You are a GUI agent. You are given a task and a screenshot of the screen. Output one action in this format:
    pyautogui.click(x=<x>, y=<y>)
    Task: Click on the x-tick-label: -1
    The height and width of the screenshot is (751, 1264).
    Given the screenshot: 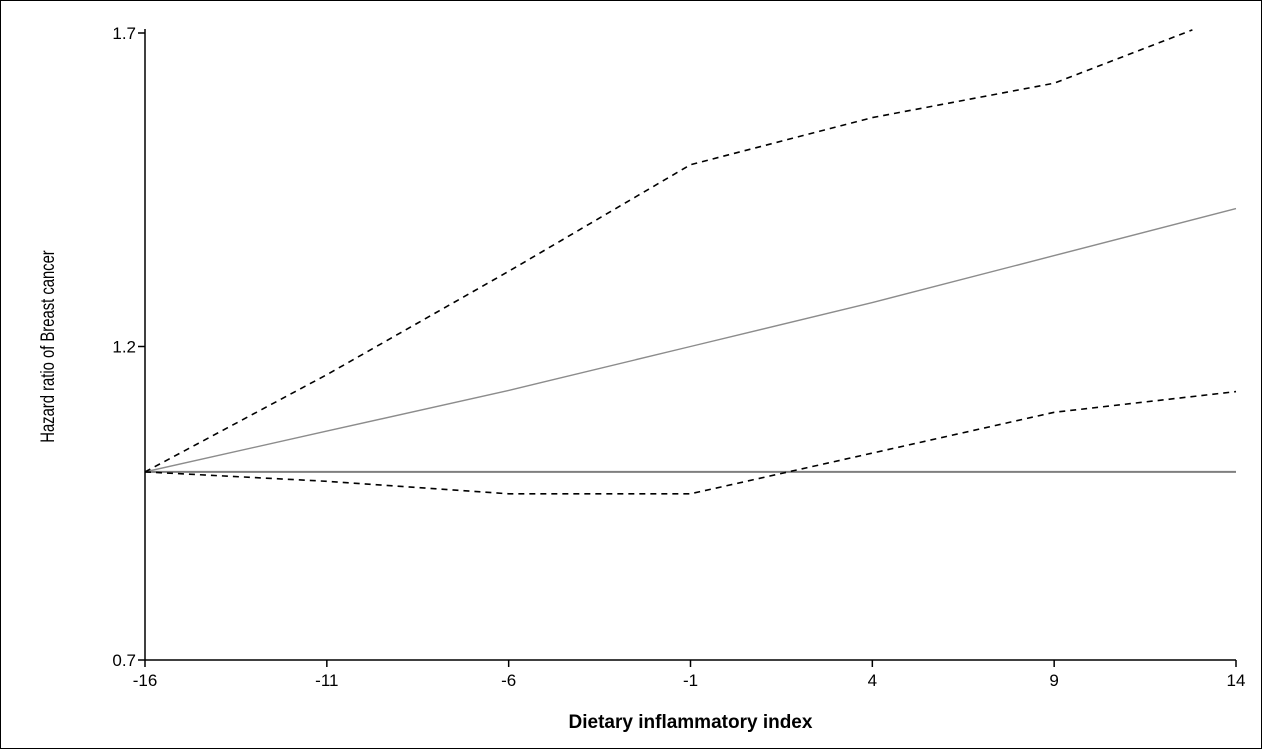 What is the action you would take?
    pyautogui.click(x=690, y=680)
    